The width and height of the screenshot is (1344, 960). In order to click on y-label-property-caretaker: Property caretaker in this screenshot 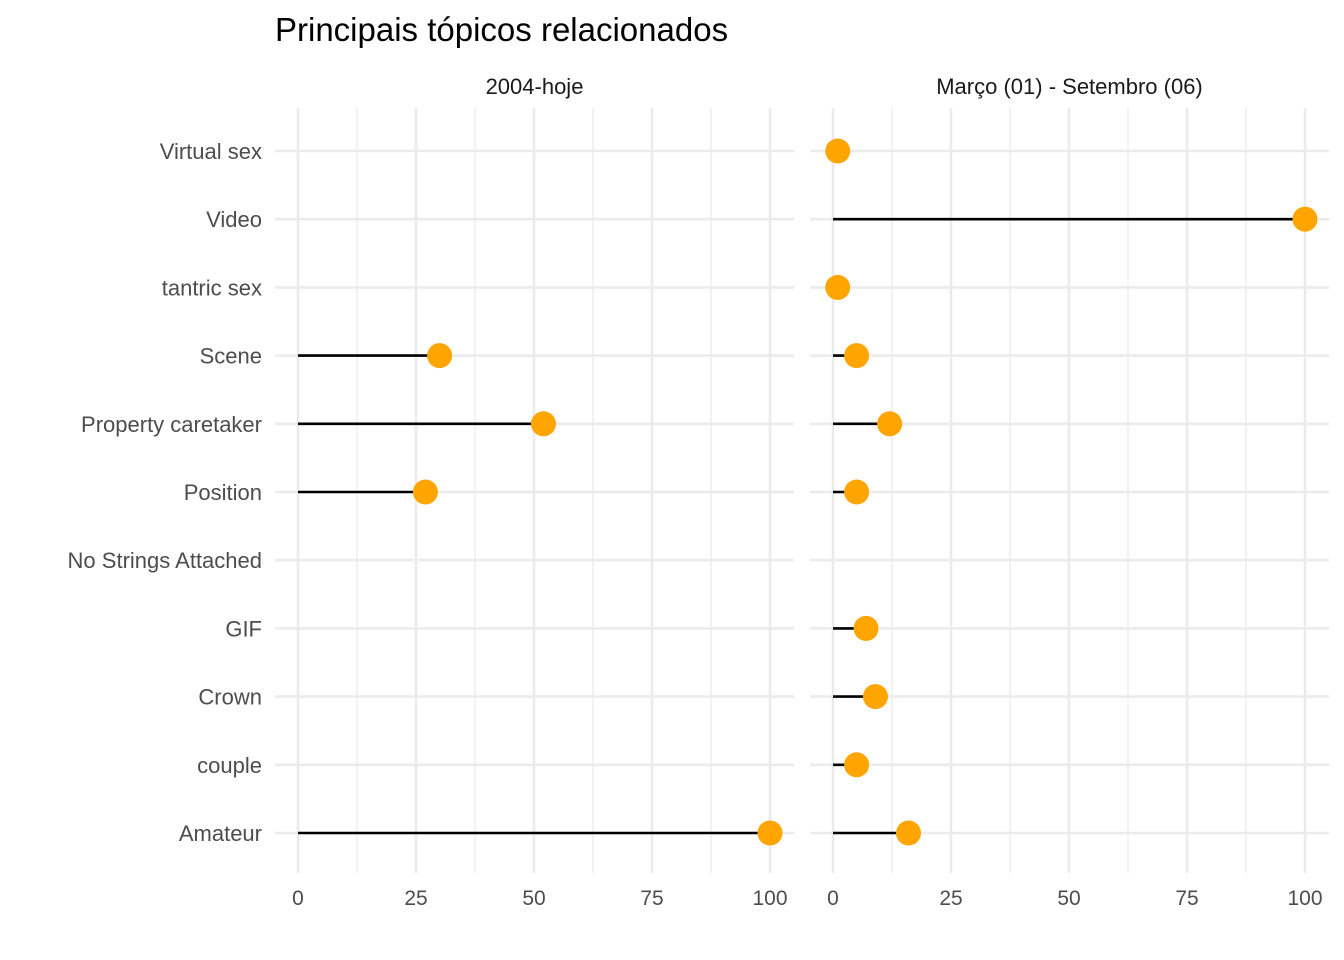, I will do `click(171, 424)`.